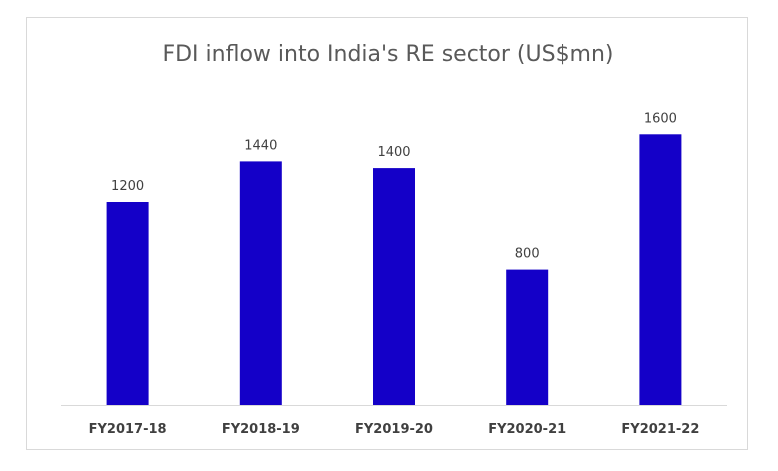 This screenshot has width=778, height=471. Describe the element at coordinates (127, 186) in the screenshot. I see `data-label-fy2017-18: 1200` at that location.